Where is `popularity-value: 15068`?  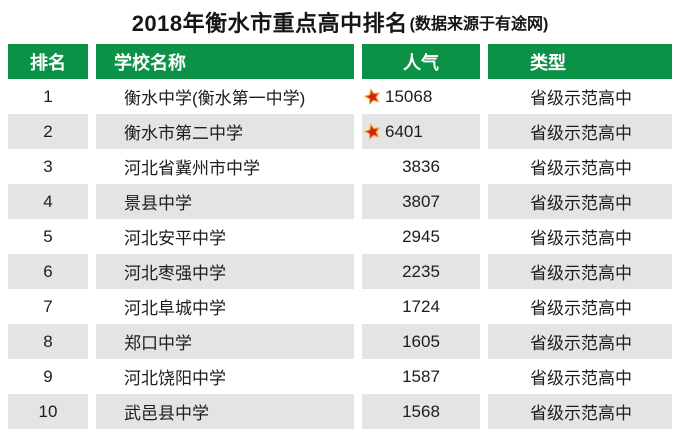 popularity-value: 15068 is located at coordinates (409, 96).